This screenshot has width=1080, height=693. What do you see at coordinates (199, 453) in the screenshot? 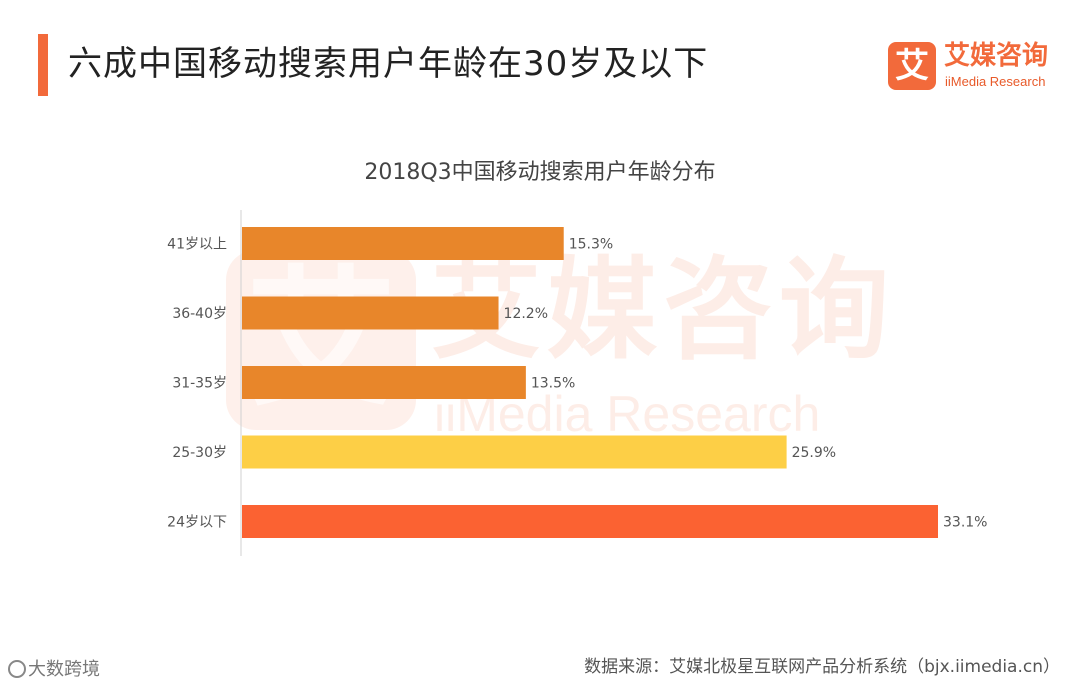
I see `y-tick-label: 25-30岁` at bounding box center [199, 453].